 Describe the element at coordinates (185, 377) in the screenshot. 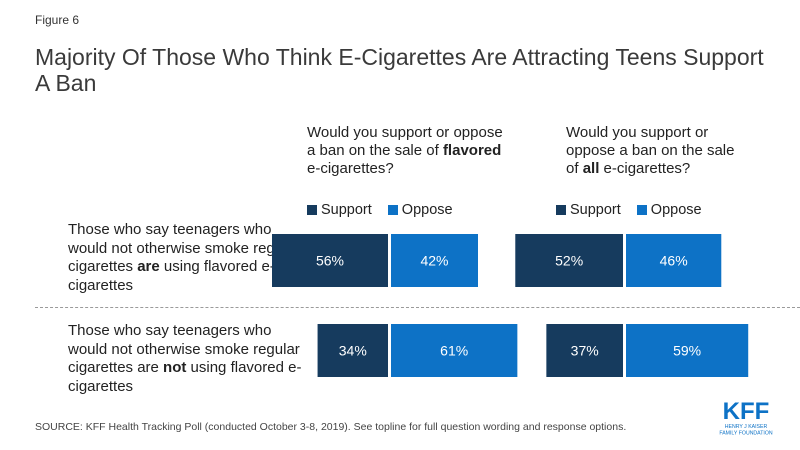

I see `row-label-not-post: using flavored e-cigarettes` at that location.